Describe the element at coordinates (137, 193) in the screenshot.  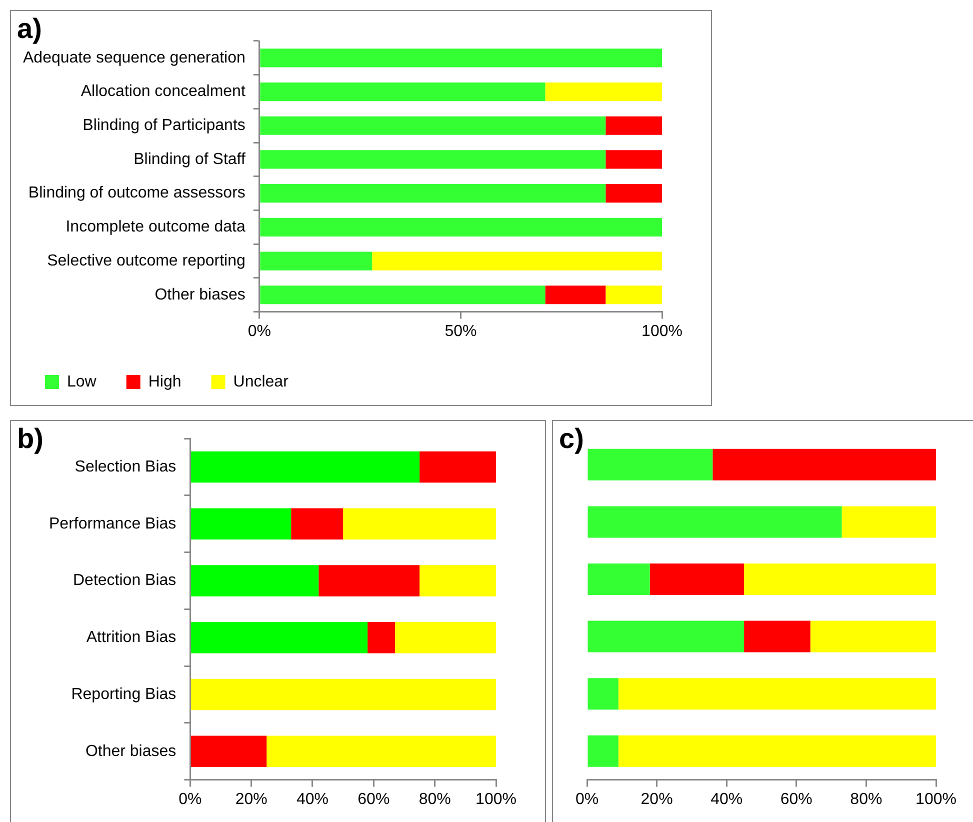
I see `y-tick-label: Blinding of outcome assessors` at that location.